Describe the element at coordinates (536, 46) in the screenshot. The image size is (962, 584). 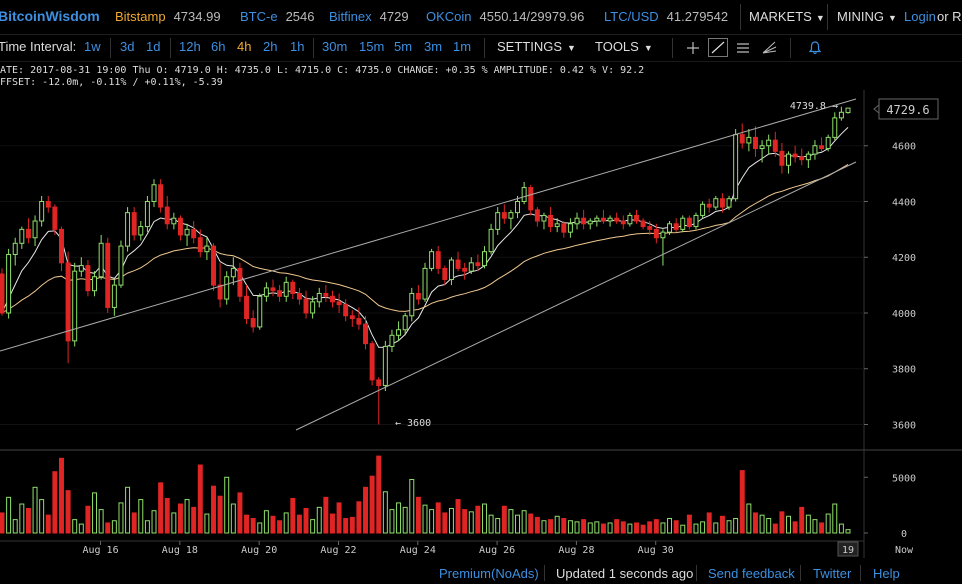
I see `settings-menu: SETTINGS ▼` at that location.